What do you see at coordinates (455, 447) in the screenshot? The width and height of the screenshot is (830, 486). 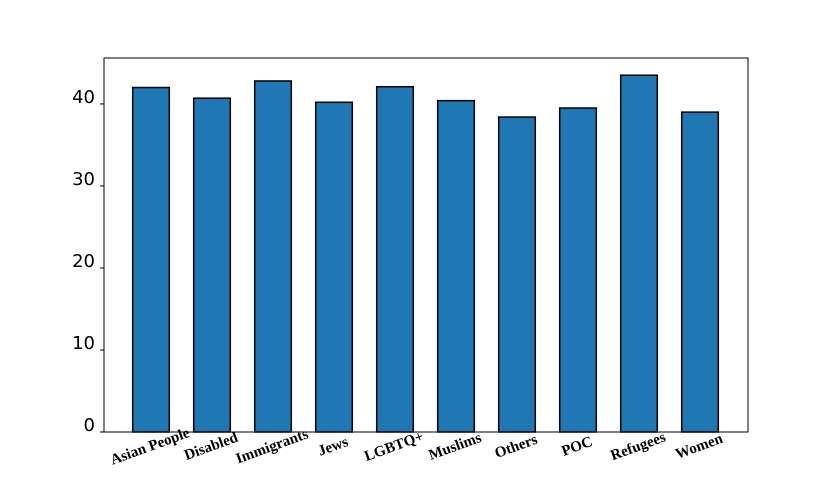 I see `x-tick-label: Muslims` at bounding box center [455, 447].